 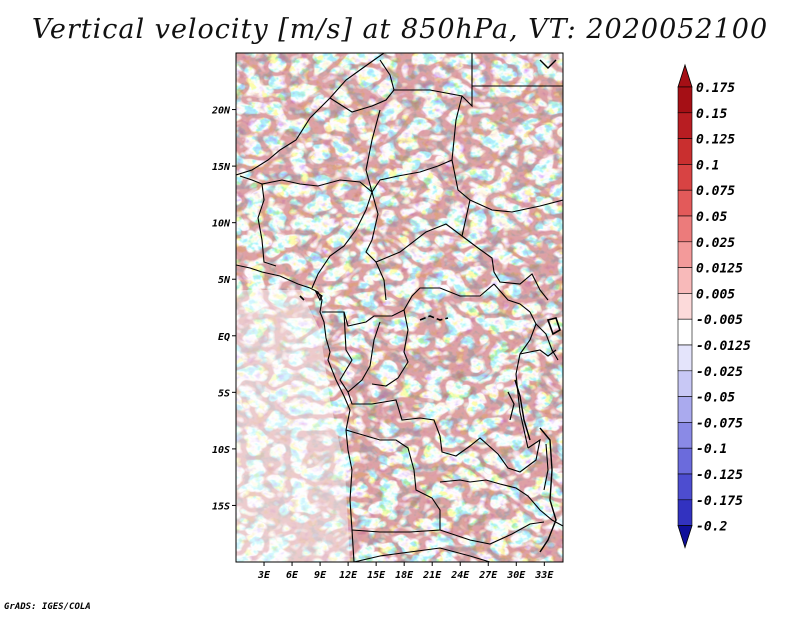 What do you see at coordinates (264, 575) in the screenshot?
I see `lon-tick-label: 3E` at bounding box center [264, 575].